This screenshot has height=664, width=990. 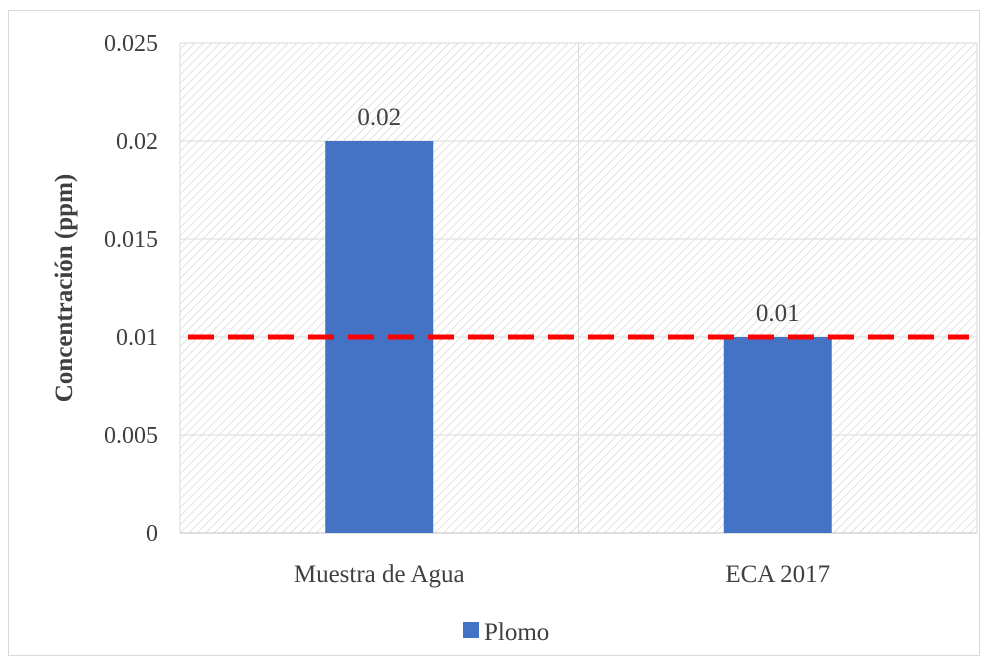 What do you see at coordinates (379, 337) in the screenshot?
I see `bar-muestra-de-agua` at bounding box center [379, 337].